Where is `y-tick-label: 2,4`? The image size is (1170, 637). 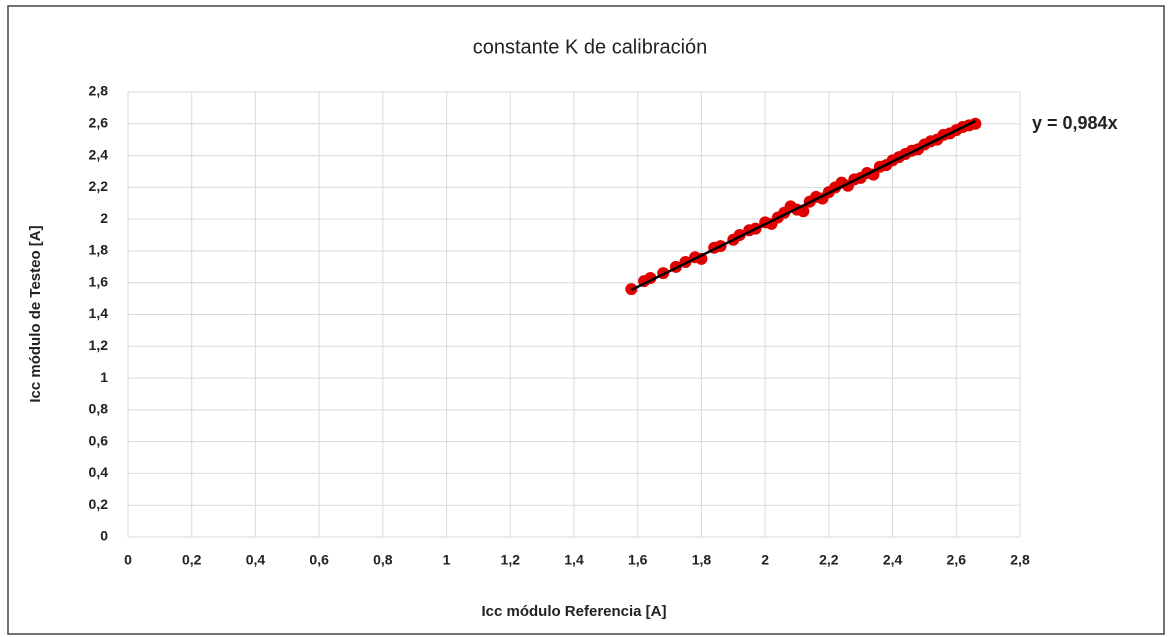
y-tick-label: 2,4 is located at coordinates (99, 154).